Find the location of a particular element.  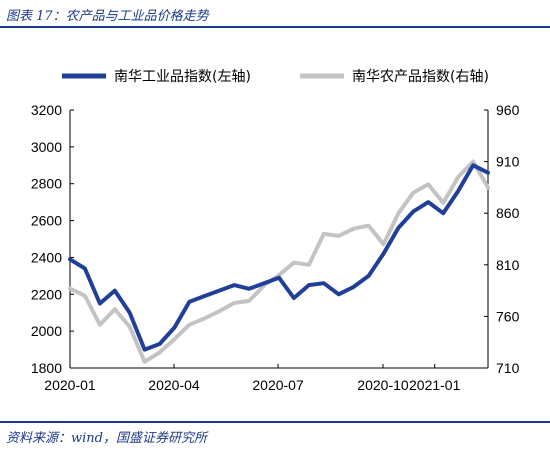

legend-label-1: 南华农产品指数(右轴) is located at coordinates (420, 77).